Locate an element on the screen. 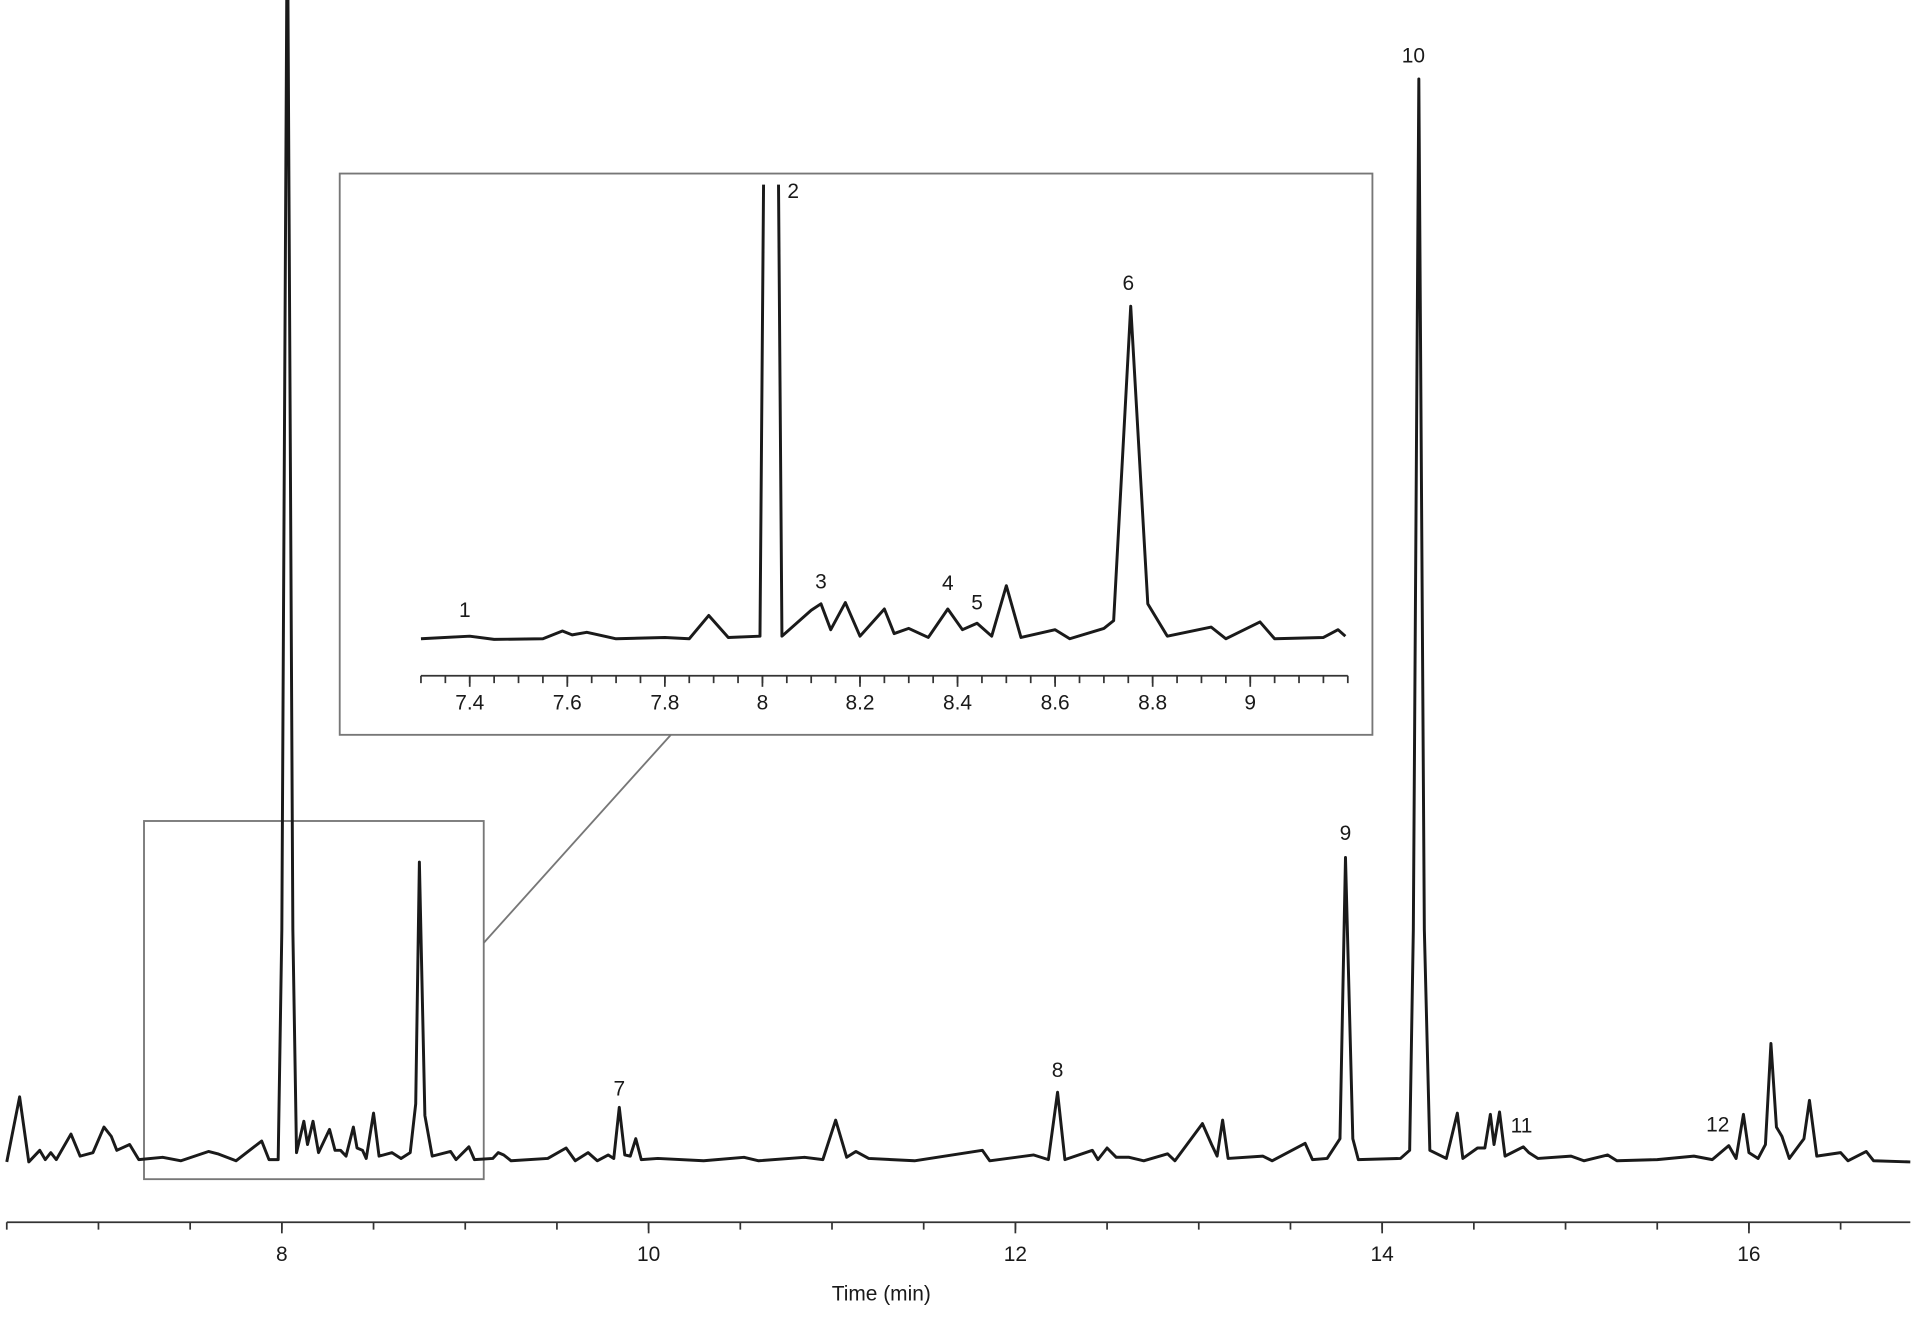 This screenshot has width=1930, height=1335. peak-label: 11 is located at coordinates (1522, 1126).